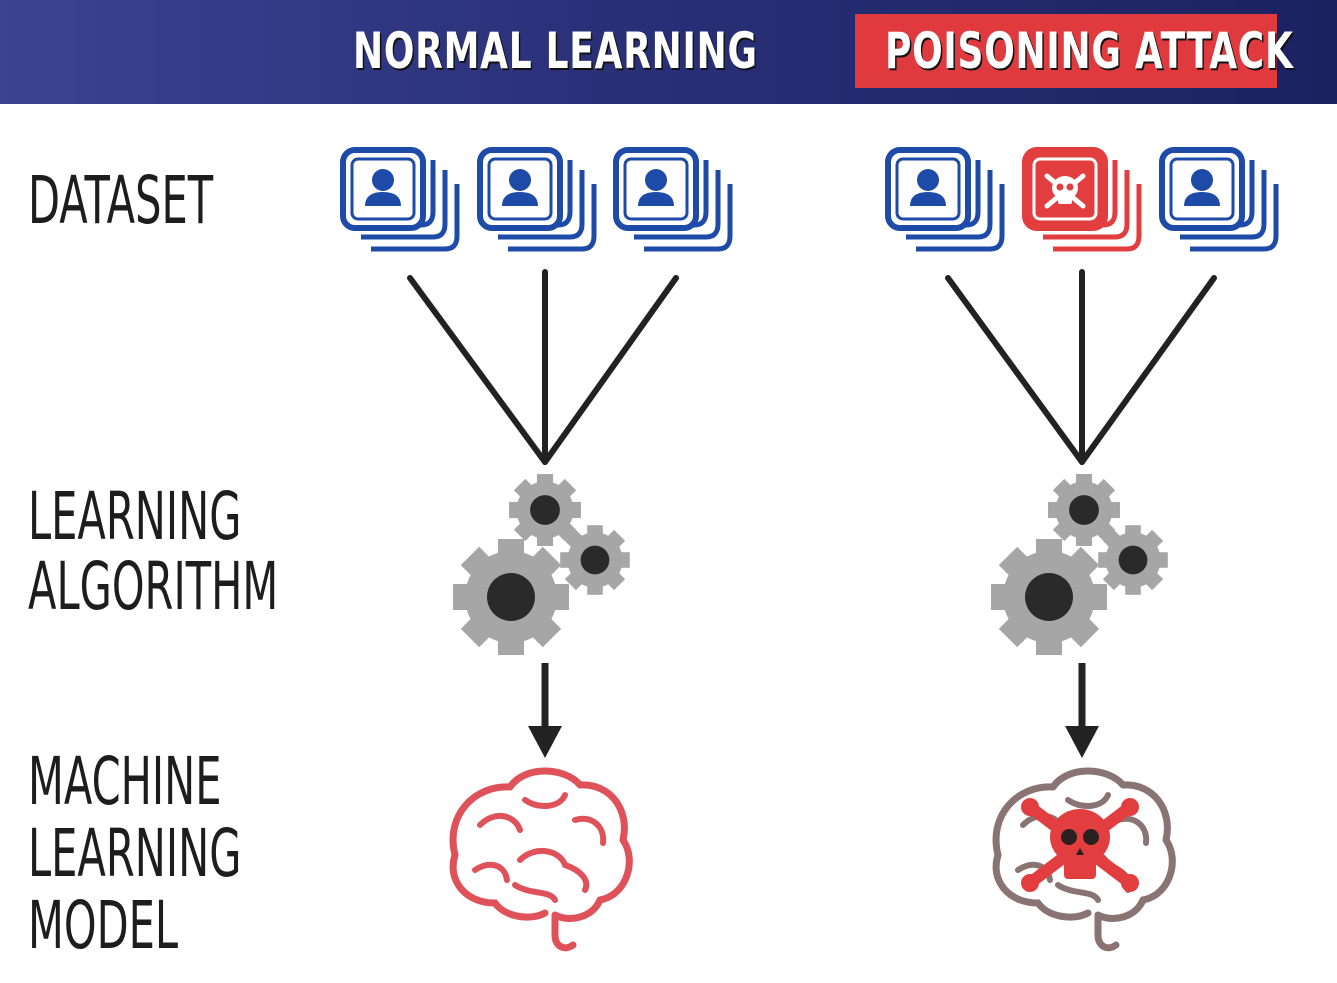 The height and width of the screenshot is (983, 1337). I want to click on dataset-card-poison, so click(1082, 199).